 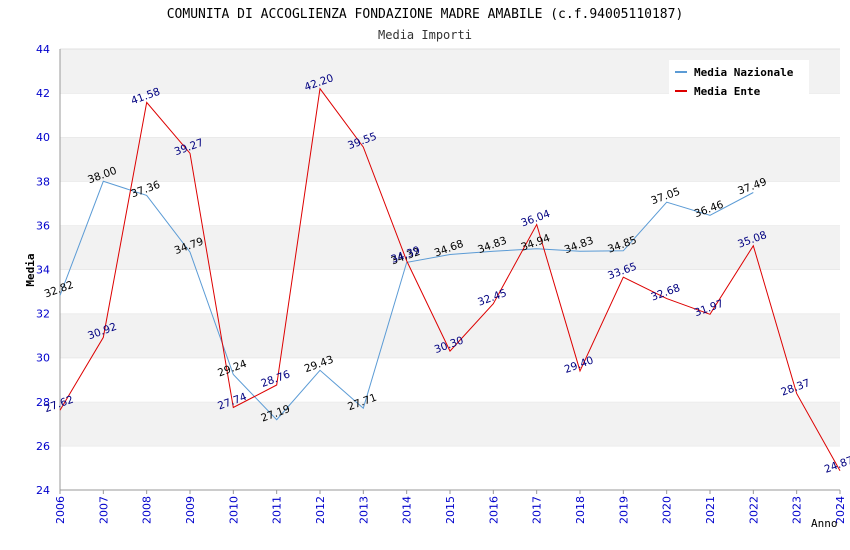 I want to click on x-axis-label: Anno, so click(x=824, y=523).